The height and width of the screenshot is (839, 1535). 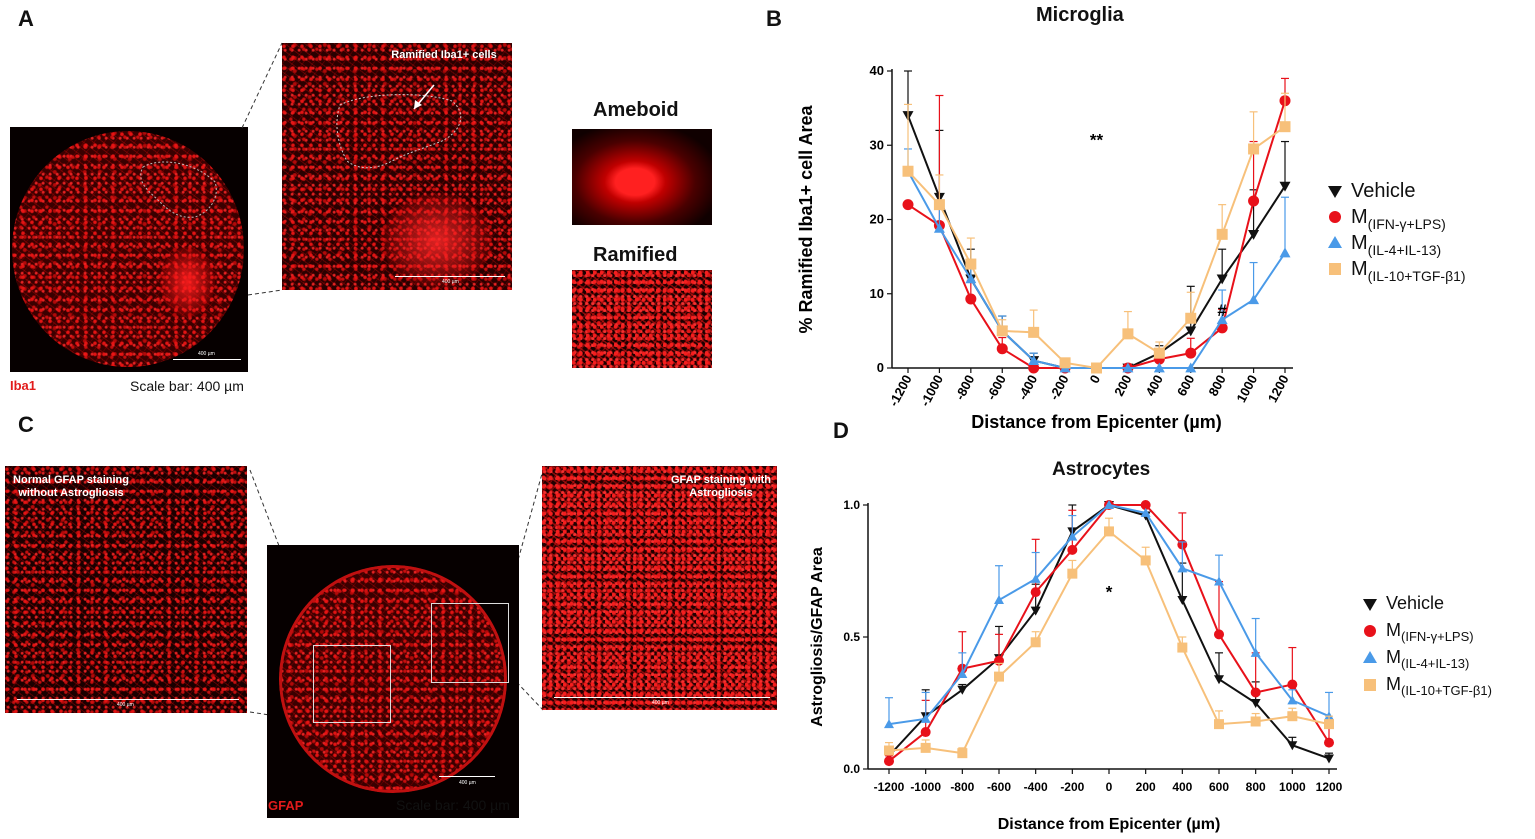 I want to click on y-tick-label: 10, so click(x=877, y=293).